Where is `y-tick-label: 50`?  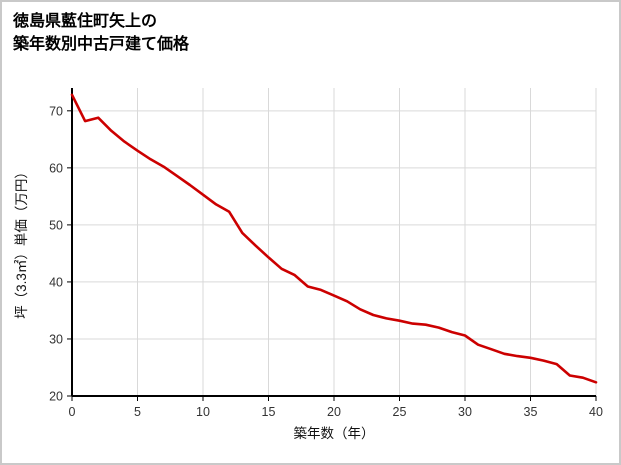 y-tick-label: 50 is located at coordinates (56, 225).